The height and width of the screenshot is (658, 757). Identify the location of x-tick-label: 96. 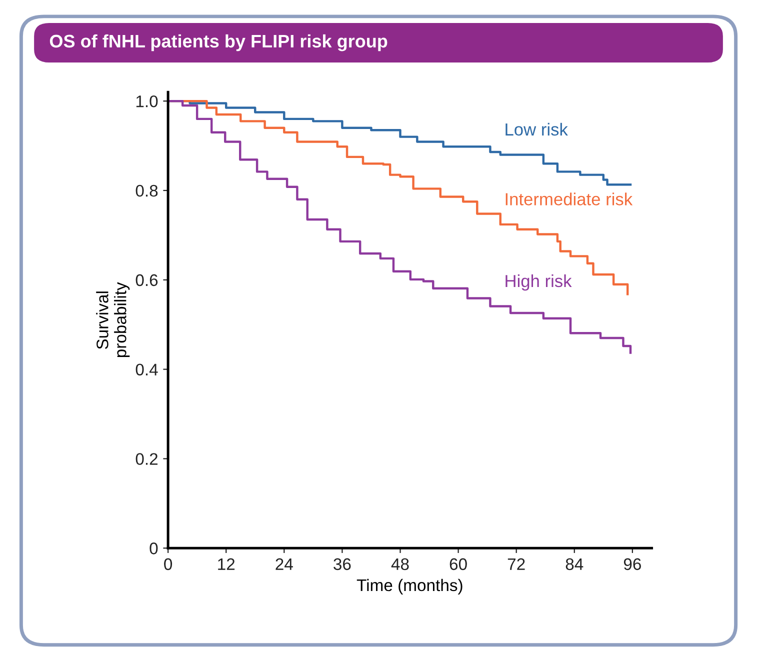
(632, 564).